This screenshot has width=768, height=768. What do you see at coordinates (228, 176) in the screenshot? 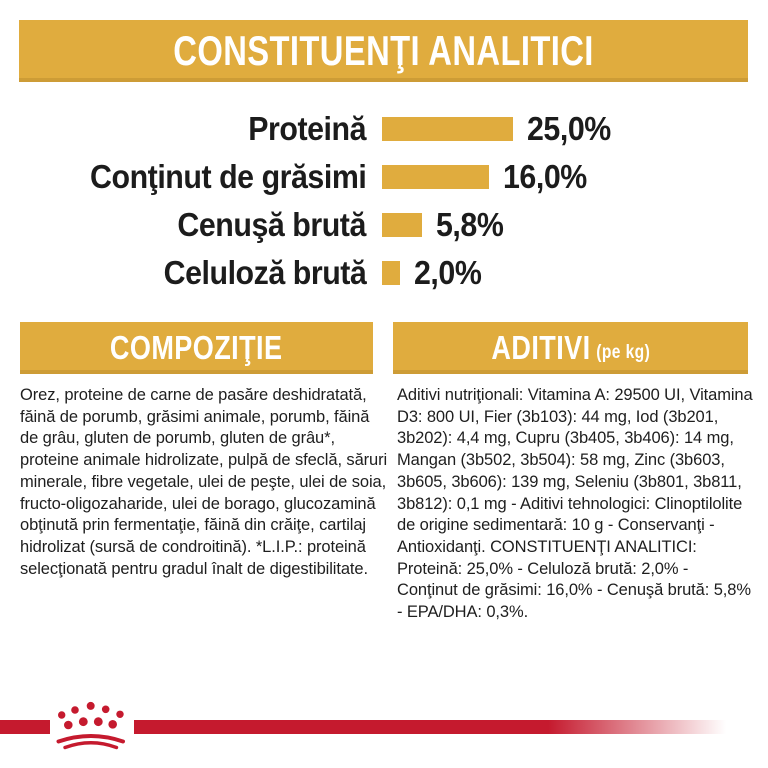
I see `chart-label: Conţinut de grăsimi` at bounding box center [228, 176].